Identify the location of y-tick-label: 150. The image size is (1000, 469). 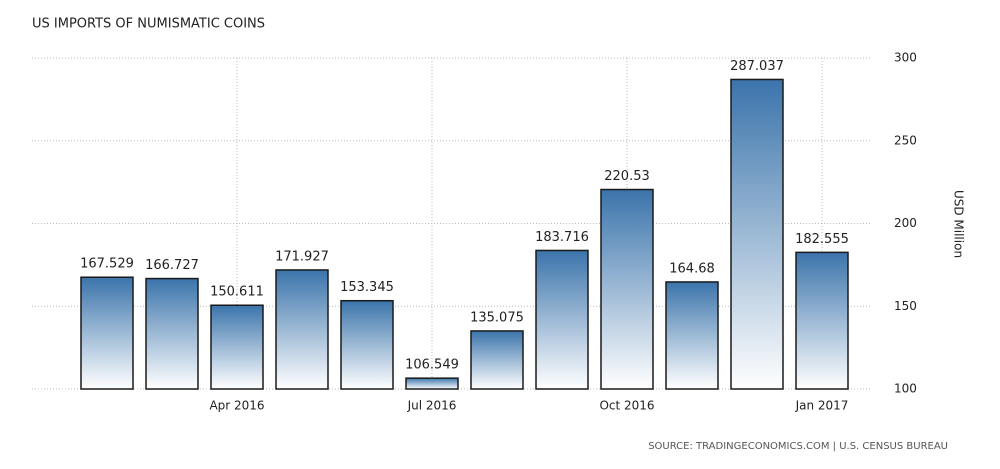
(905, 306).